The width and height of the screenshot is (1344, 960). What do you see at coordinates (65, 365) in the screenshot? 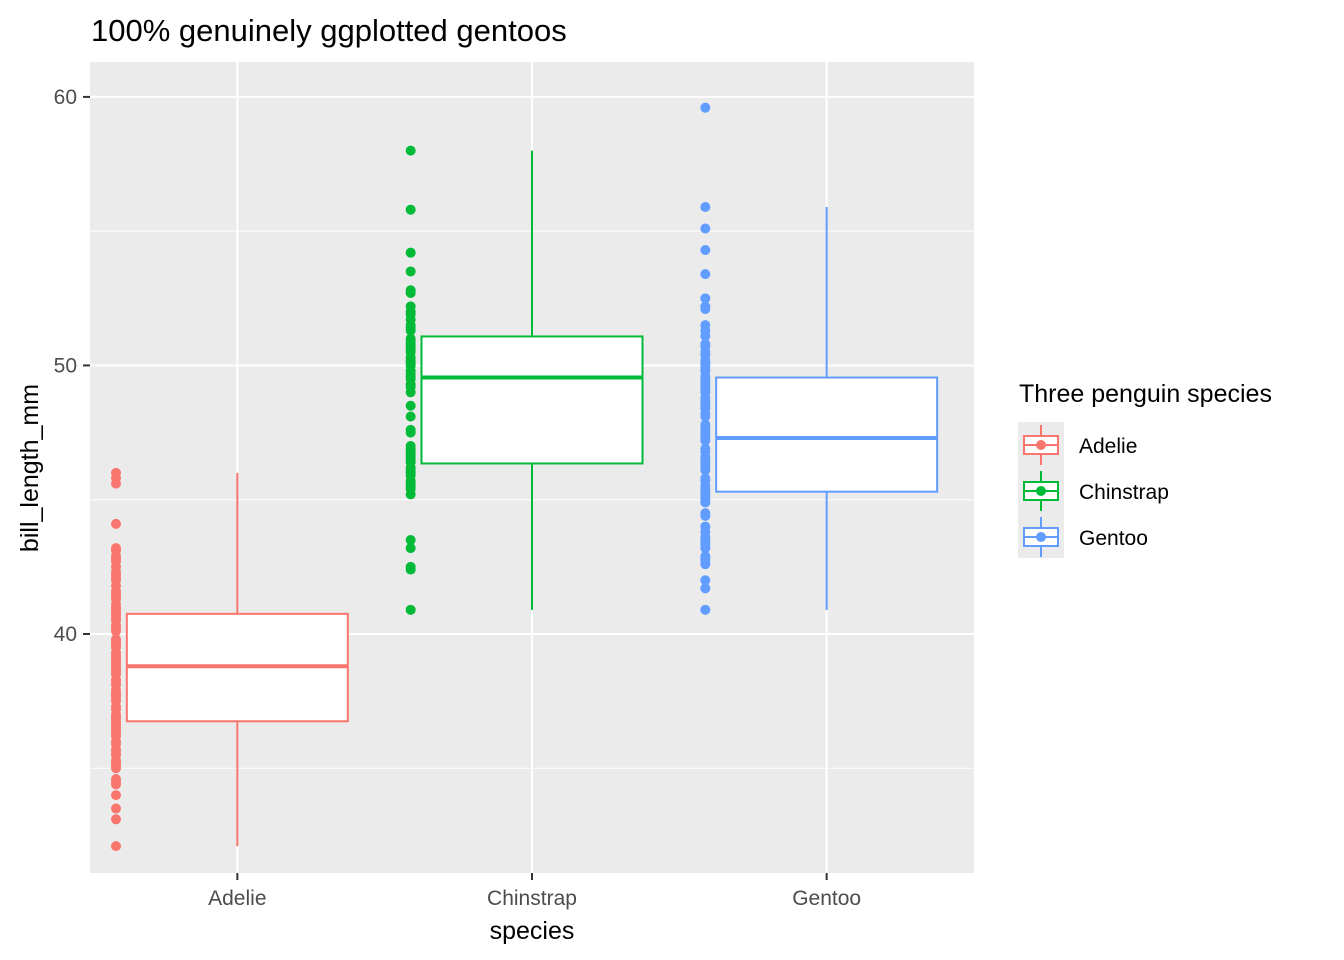
I see `y-tick-label: 50` at bounding box center [65, 365].